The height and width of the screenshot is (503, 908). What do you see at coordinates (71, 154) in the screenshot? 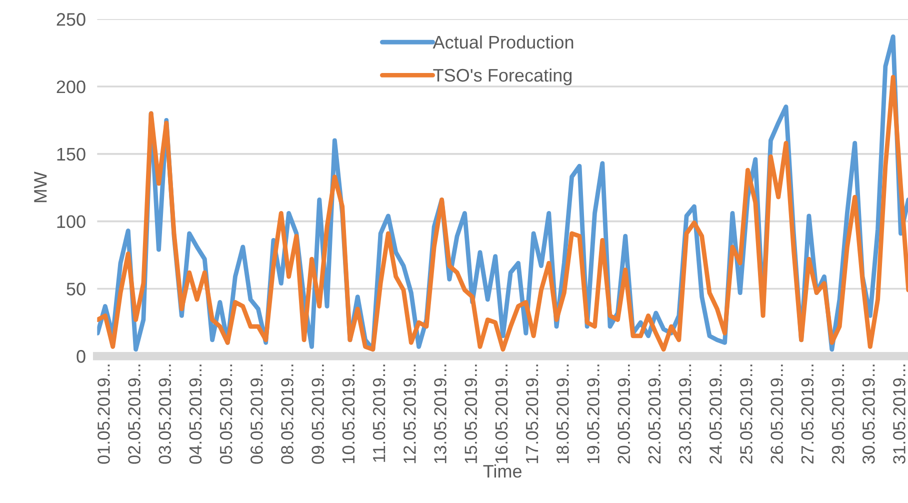
I see `y-tick-label: 150` at bounding box center [71, 154].